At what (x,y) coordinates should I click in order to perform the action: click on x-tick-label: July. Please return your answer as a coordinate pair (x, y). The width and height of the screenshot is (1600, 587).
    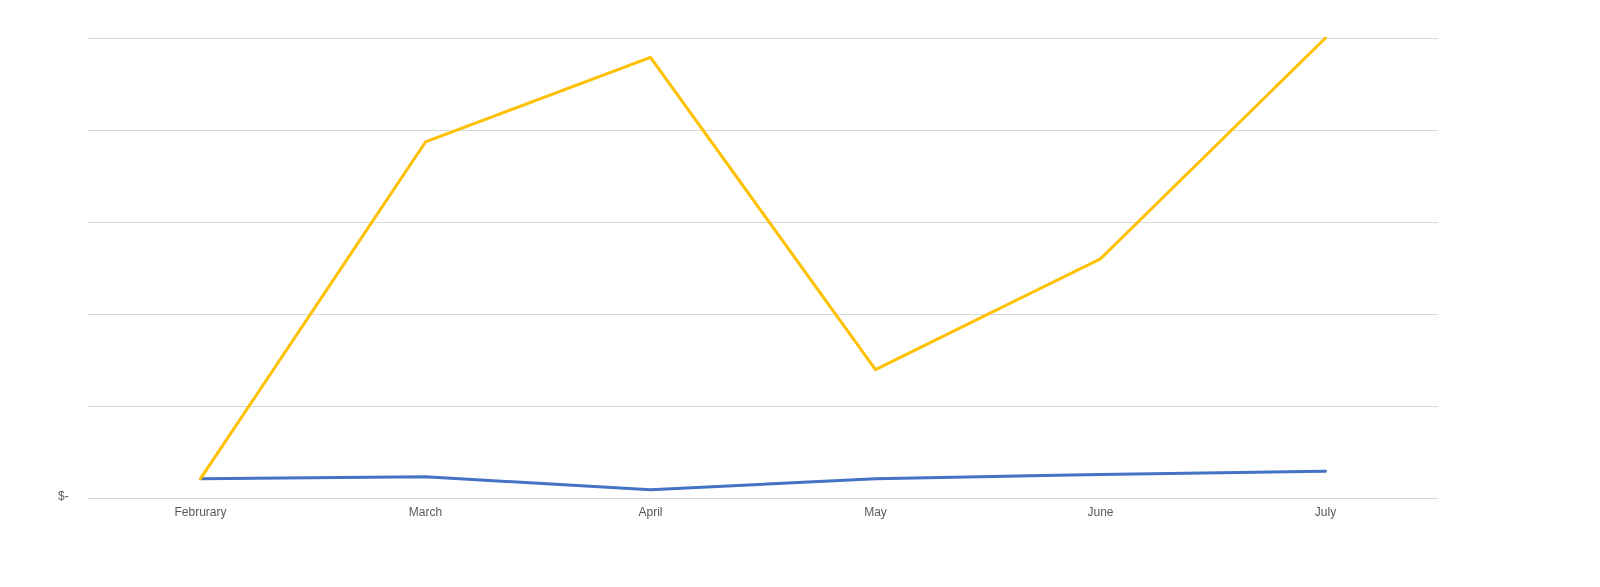
    Looking at the image, I should click on (1325, 512).